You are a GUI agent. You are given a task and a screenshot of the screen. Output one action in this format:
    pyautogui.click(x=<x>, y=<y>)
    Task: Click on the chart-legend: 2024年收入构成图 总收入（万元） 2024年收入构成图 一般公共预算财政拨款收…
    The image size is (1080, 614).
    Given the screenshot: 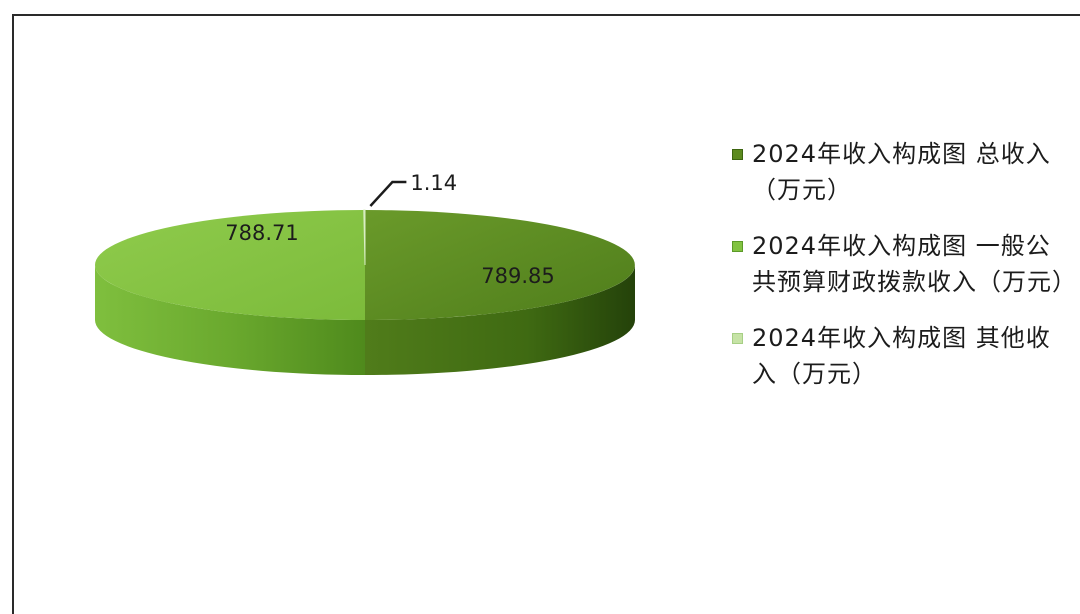 What is the action you would take?
    pyautogui.click(x=904, y=274)
    